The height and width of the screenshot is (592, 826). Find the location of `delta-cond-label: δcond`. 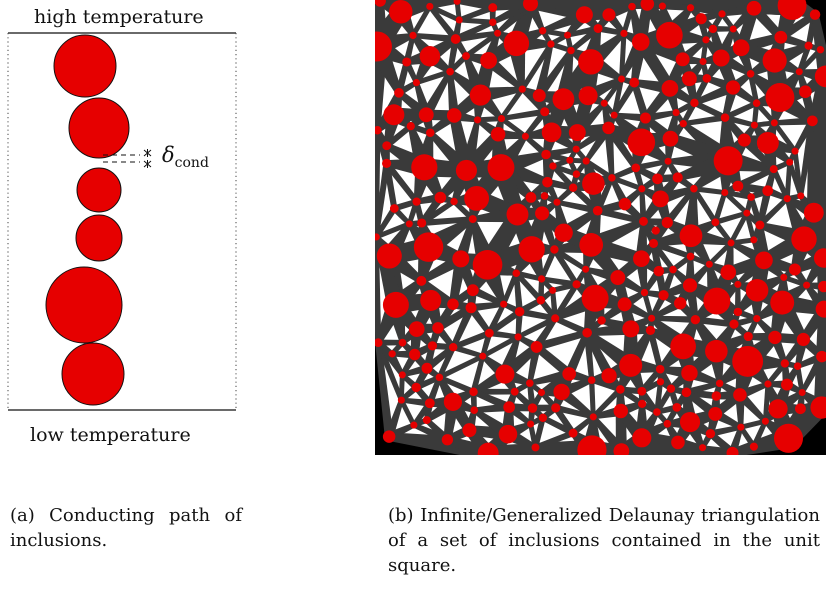

delta-cond-label: δcond is located at coordinates (185, 157).